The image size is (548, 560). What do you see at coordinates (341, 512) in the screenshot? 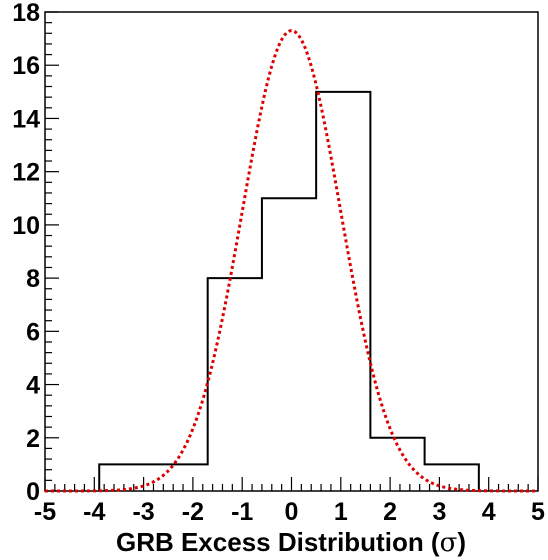
I see `x-tick-label: 1` at bounding box center [341, 512].